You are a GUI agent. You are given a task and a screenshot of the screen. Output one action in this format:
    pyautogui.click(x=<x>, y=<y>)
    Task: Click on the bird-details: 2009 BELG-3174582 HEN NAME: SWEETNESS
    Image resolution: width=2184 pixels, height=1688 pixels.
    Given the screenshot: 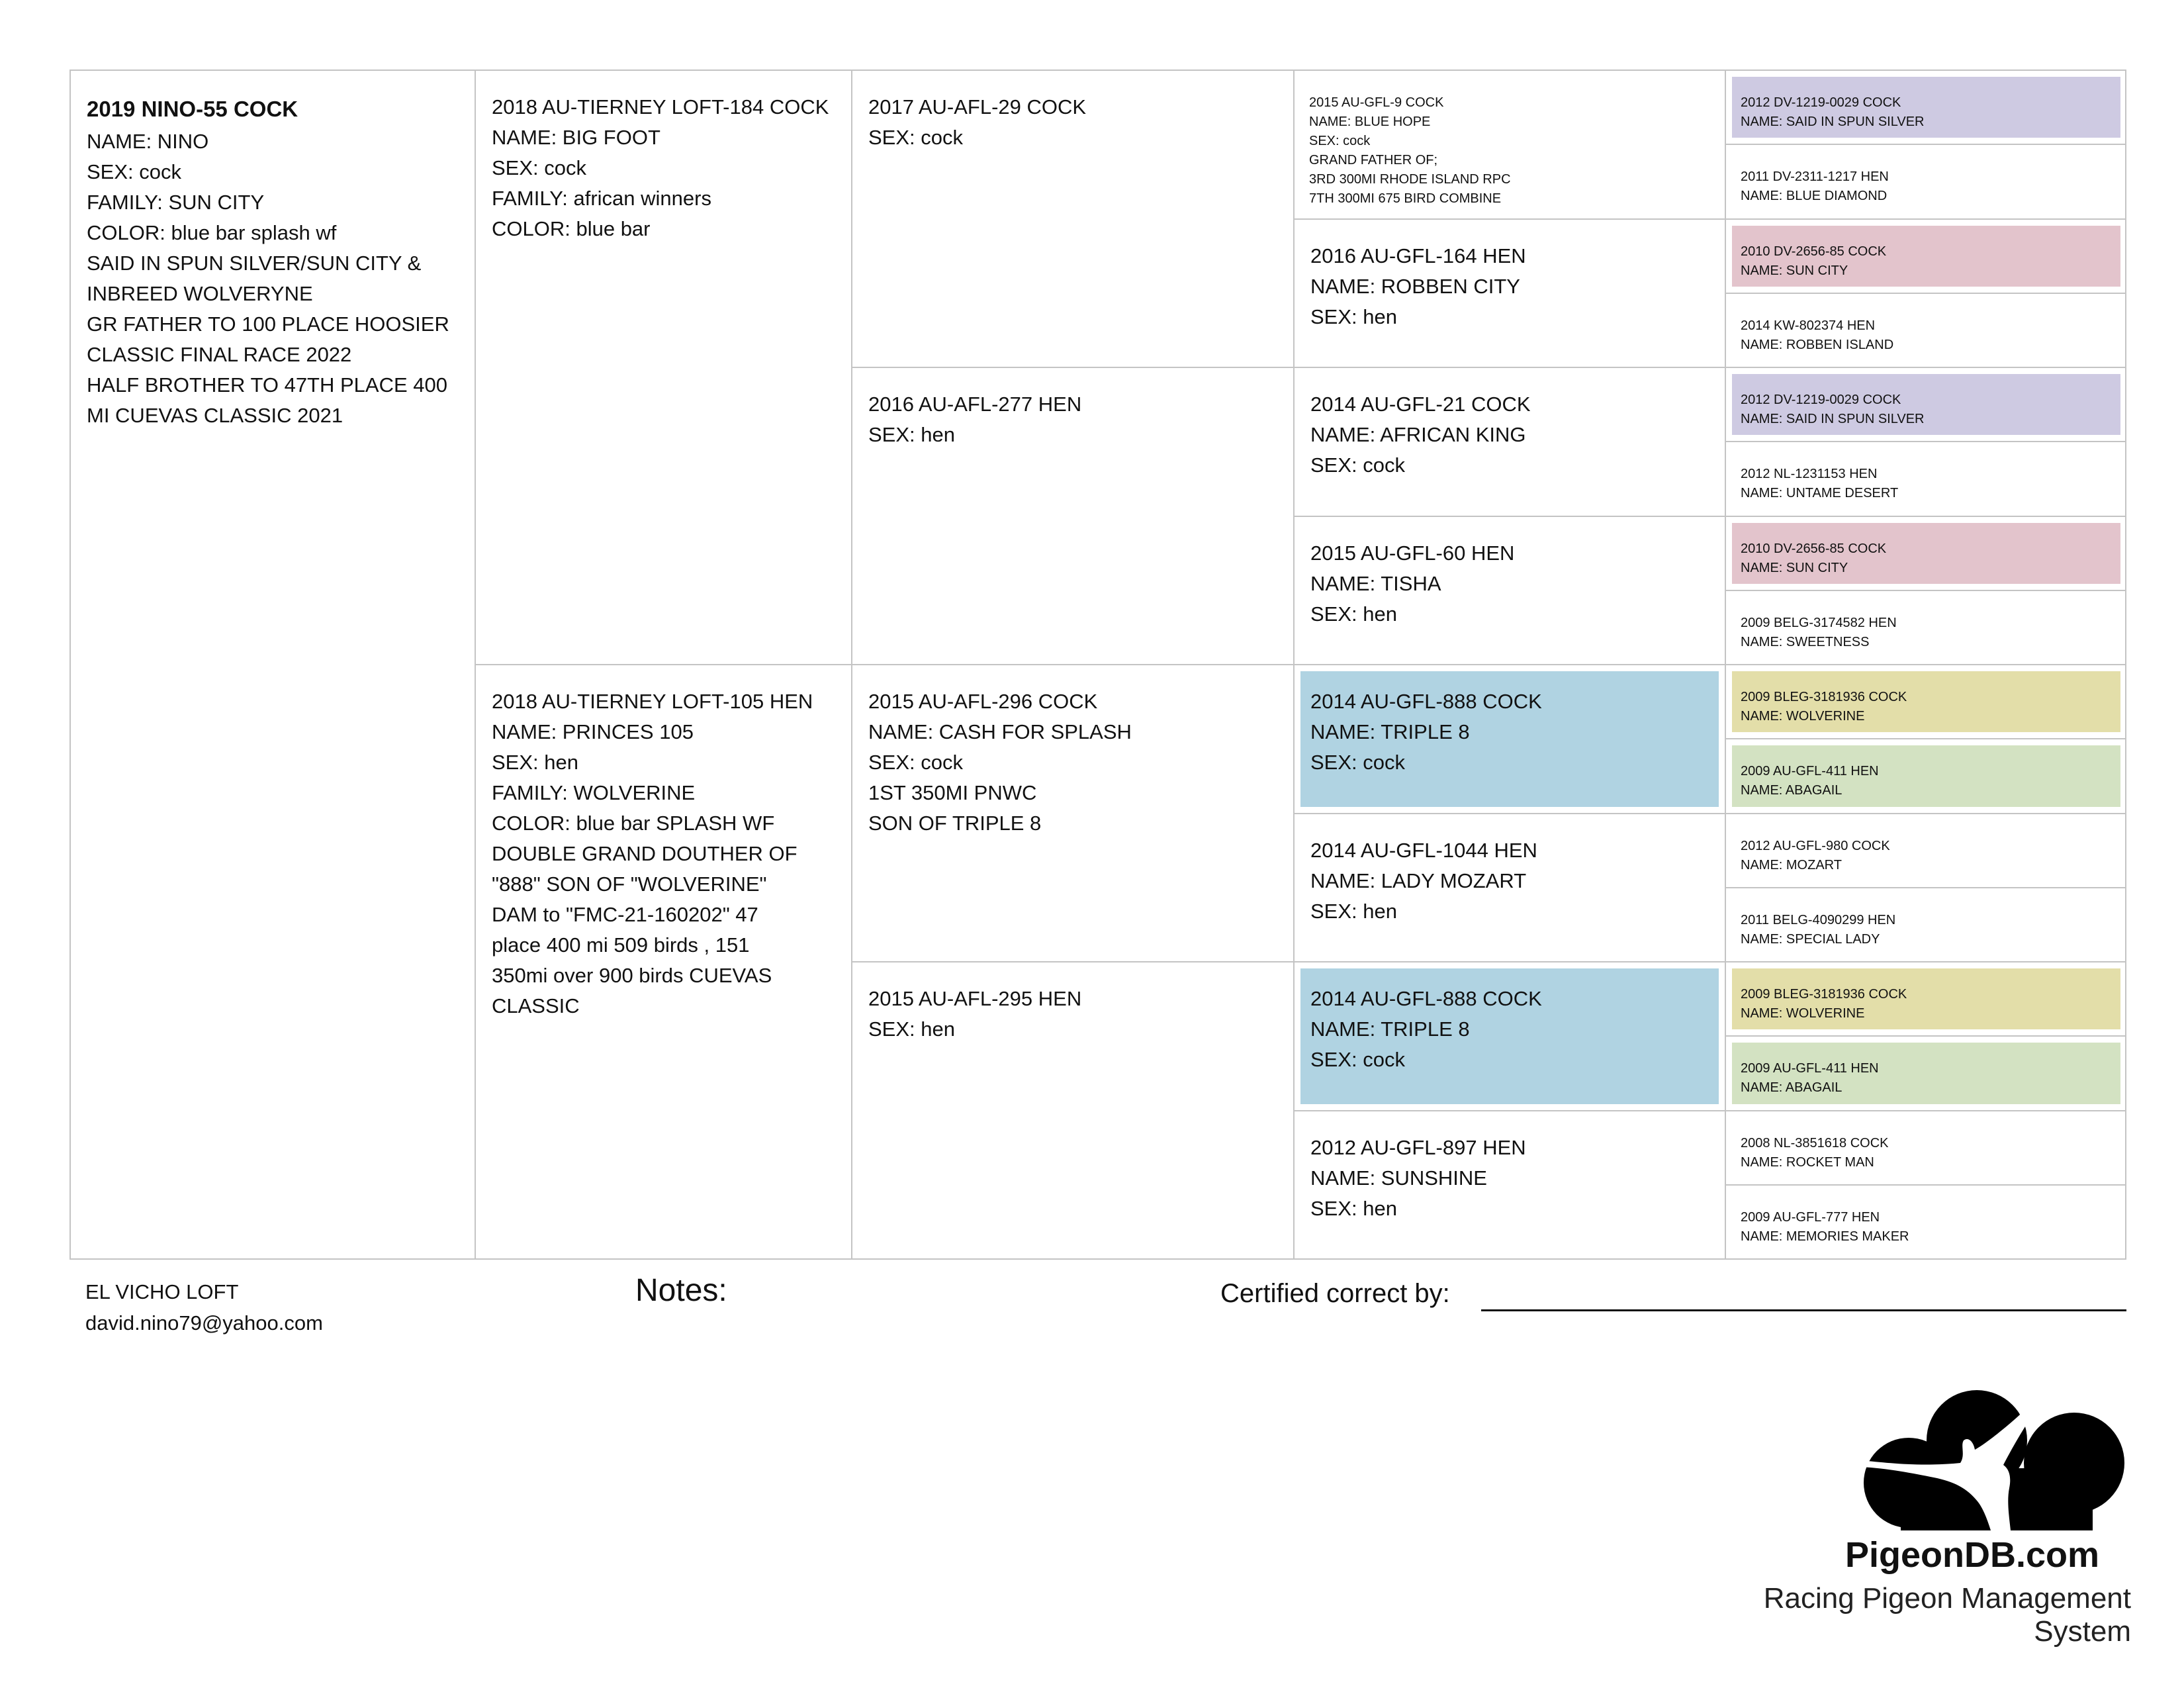 What is the action you would take?
    pyautogui.click(x=1931, y=633)
    